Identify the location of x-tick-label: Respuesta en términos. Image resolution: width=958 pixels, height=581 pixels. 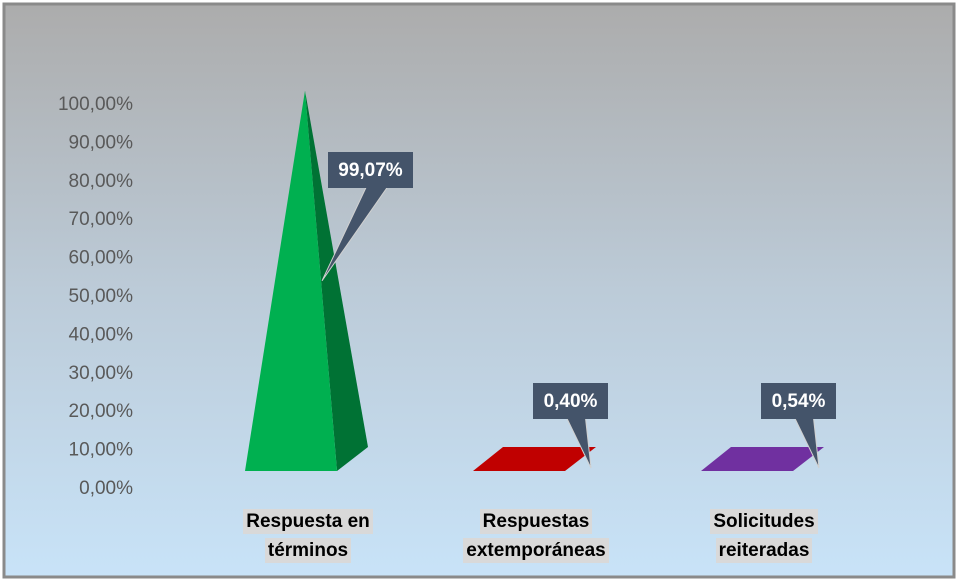
(308, 536).